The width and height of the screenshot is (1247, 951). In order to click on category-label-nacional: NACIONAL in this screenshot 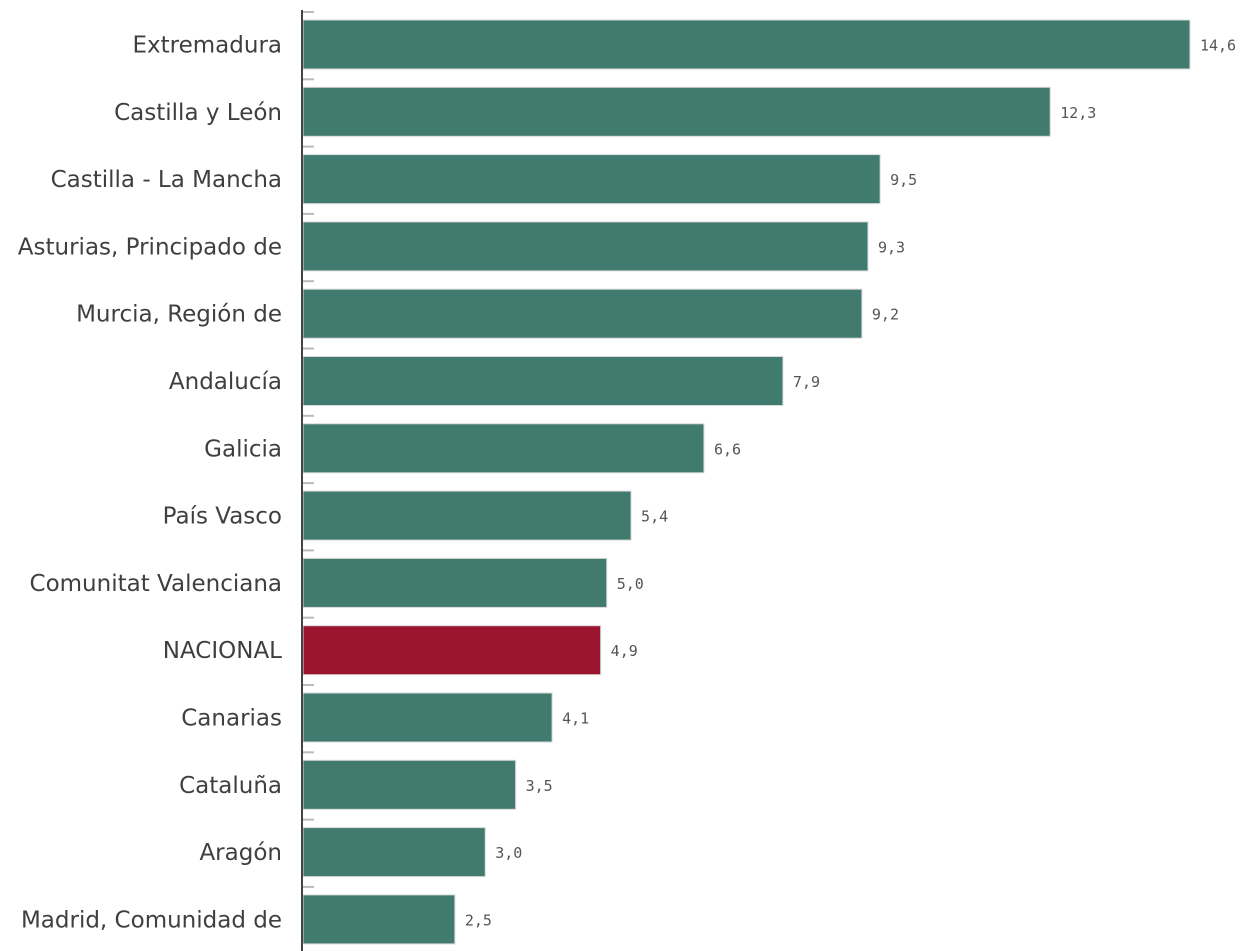, I will do `click(222, 651)`.